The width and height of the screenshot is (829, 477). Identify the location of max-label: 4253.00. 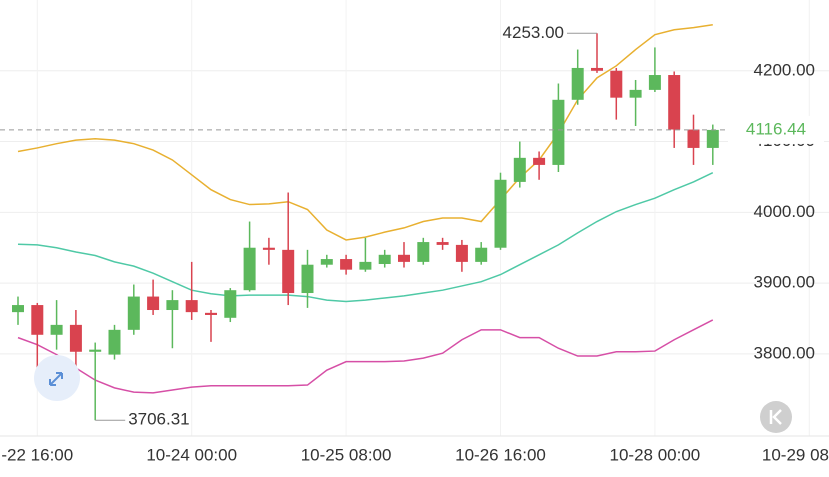
(533, 32).